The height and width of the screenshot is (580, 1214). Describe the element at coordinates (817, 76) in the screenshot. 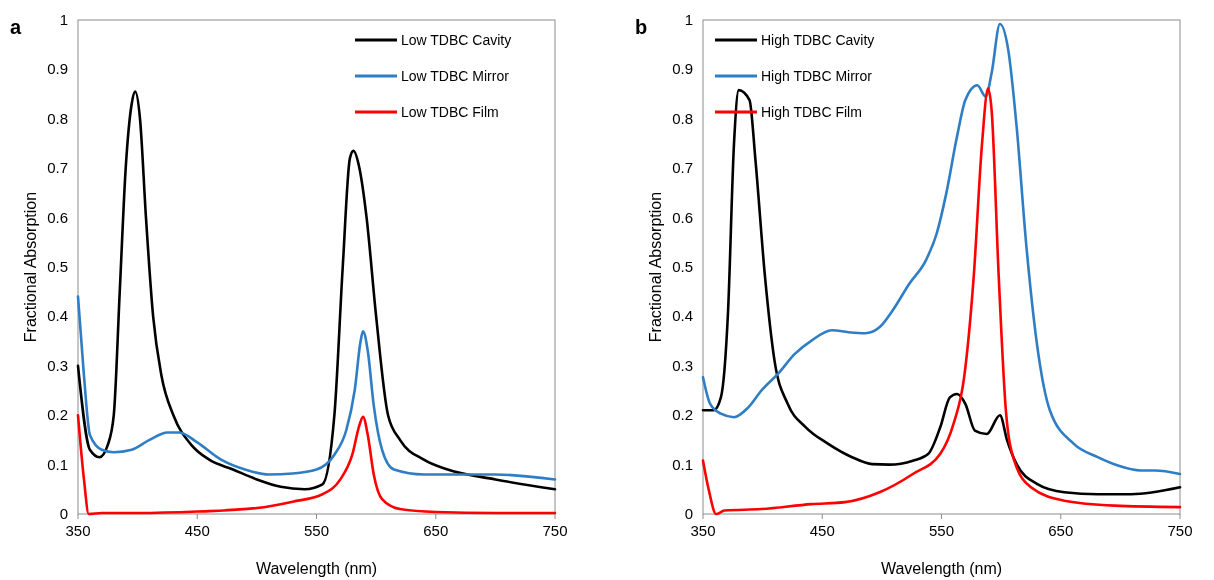

I see `legend-label: High TDBC Mirror` at that location.